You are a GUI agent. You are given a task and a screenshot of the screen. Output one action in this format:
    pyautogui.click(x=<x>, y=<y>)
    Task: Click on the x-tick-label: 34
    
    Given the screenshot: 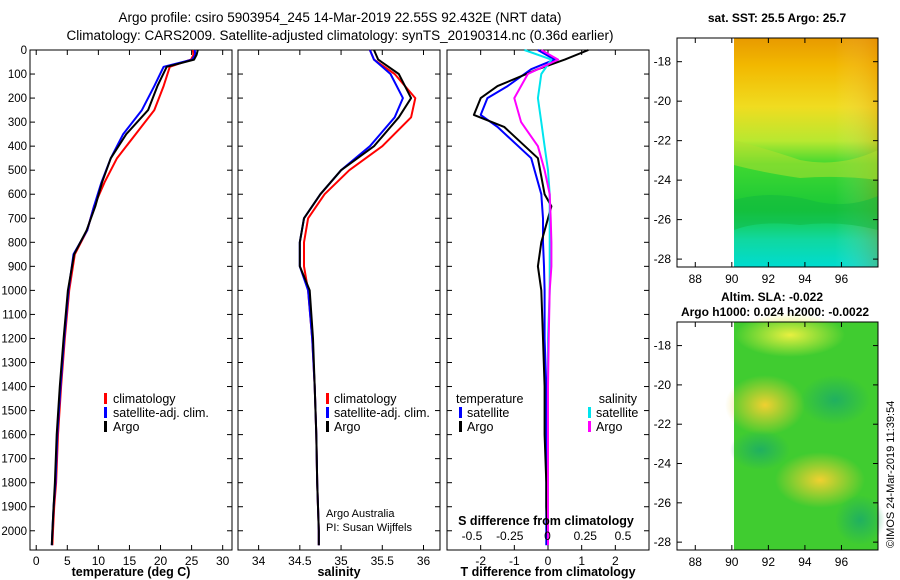 What is the action you would take?
    pyautogui.click(x=259, y=561)
    